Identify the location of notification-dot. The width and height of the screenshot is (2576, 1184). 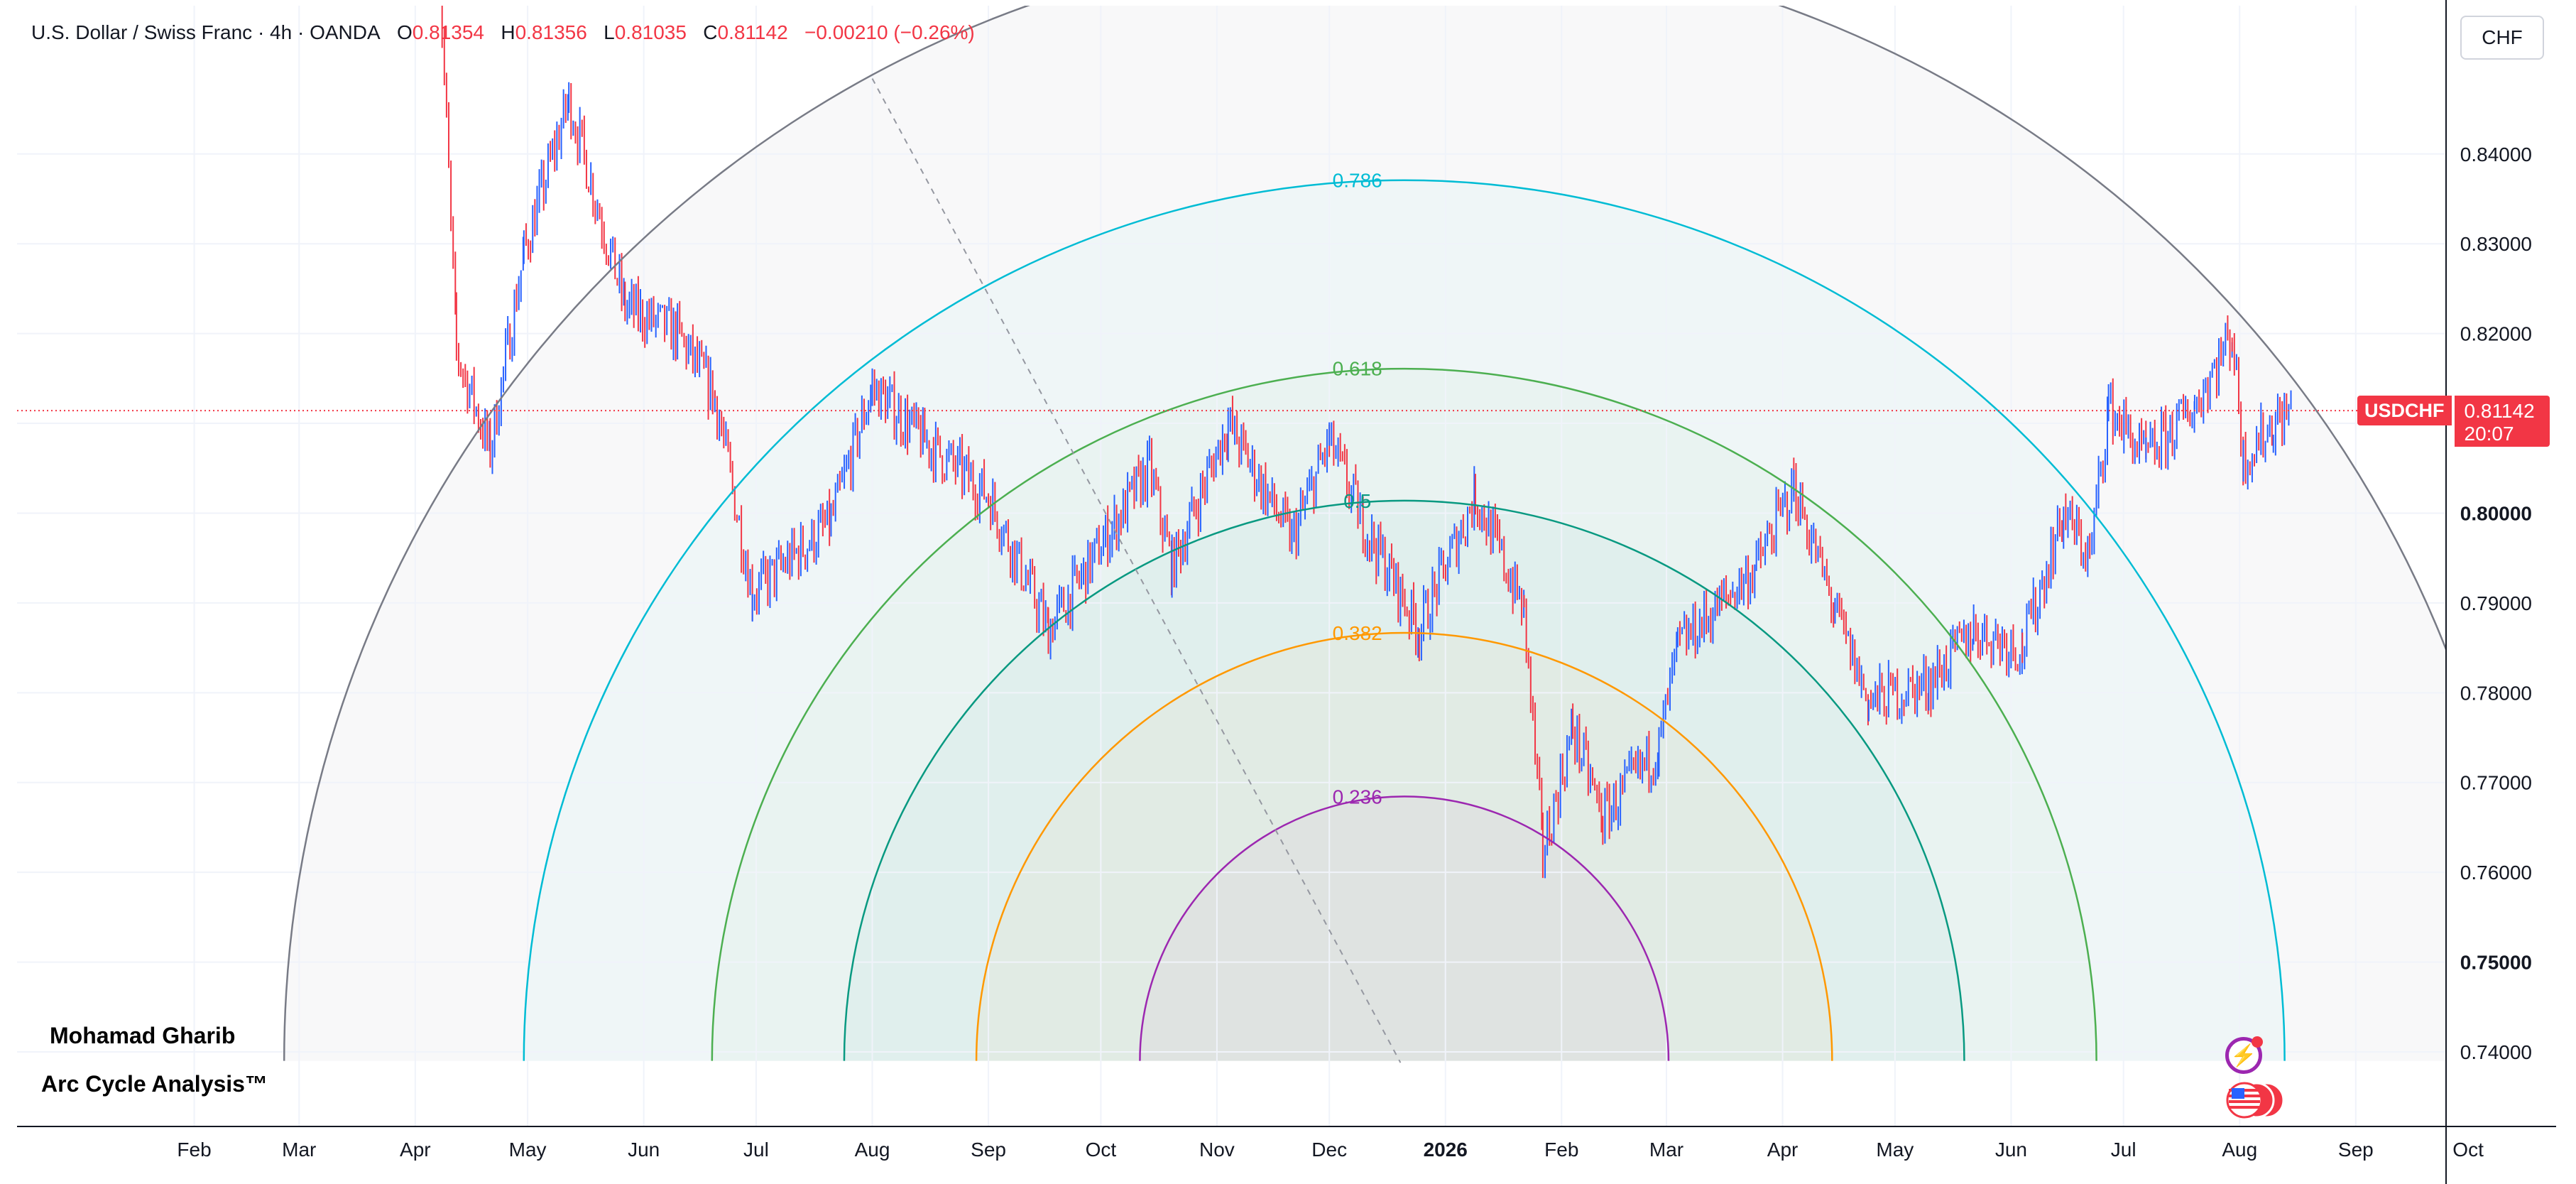
(2257, 1042).